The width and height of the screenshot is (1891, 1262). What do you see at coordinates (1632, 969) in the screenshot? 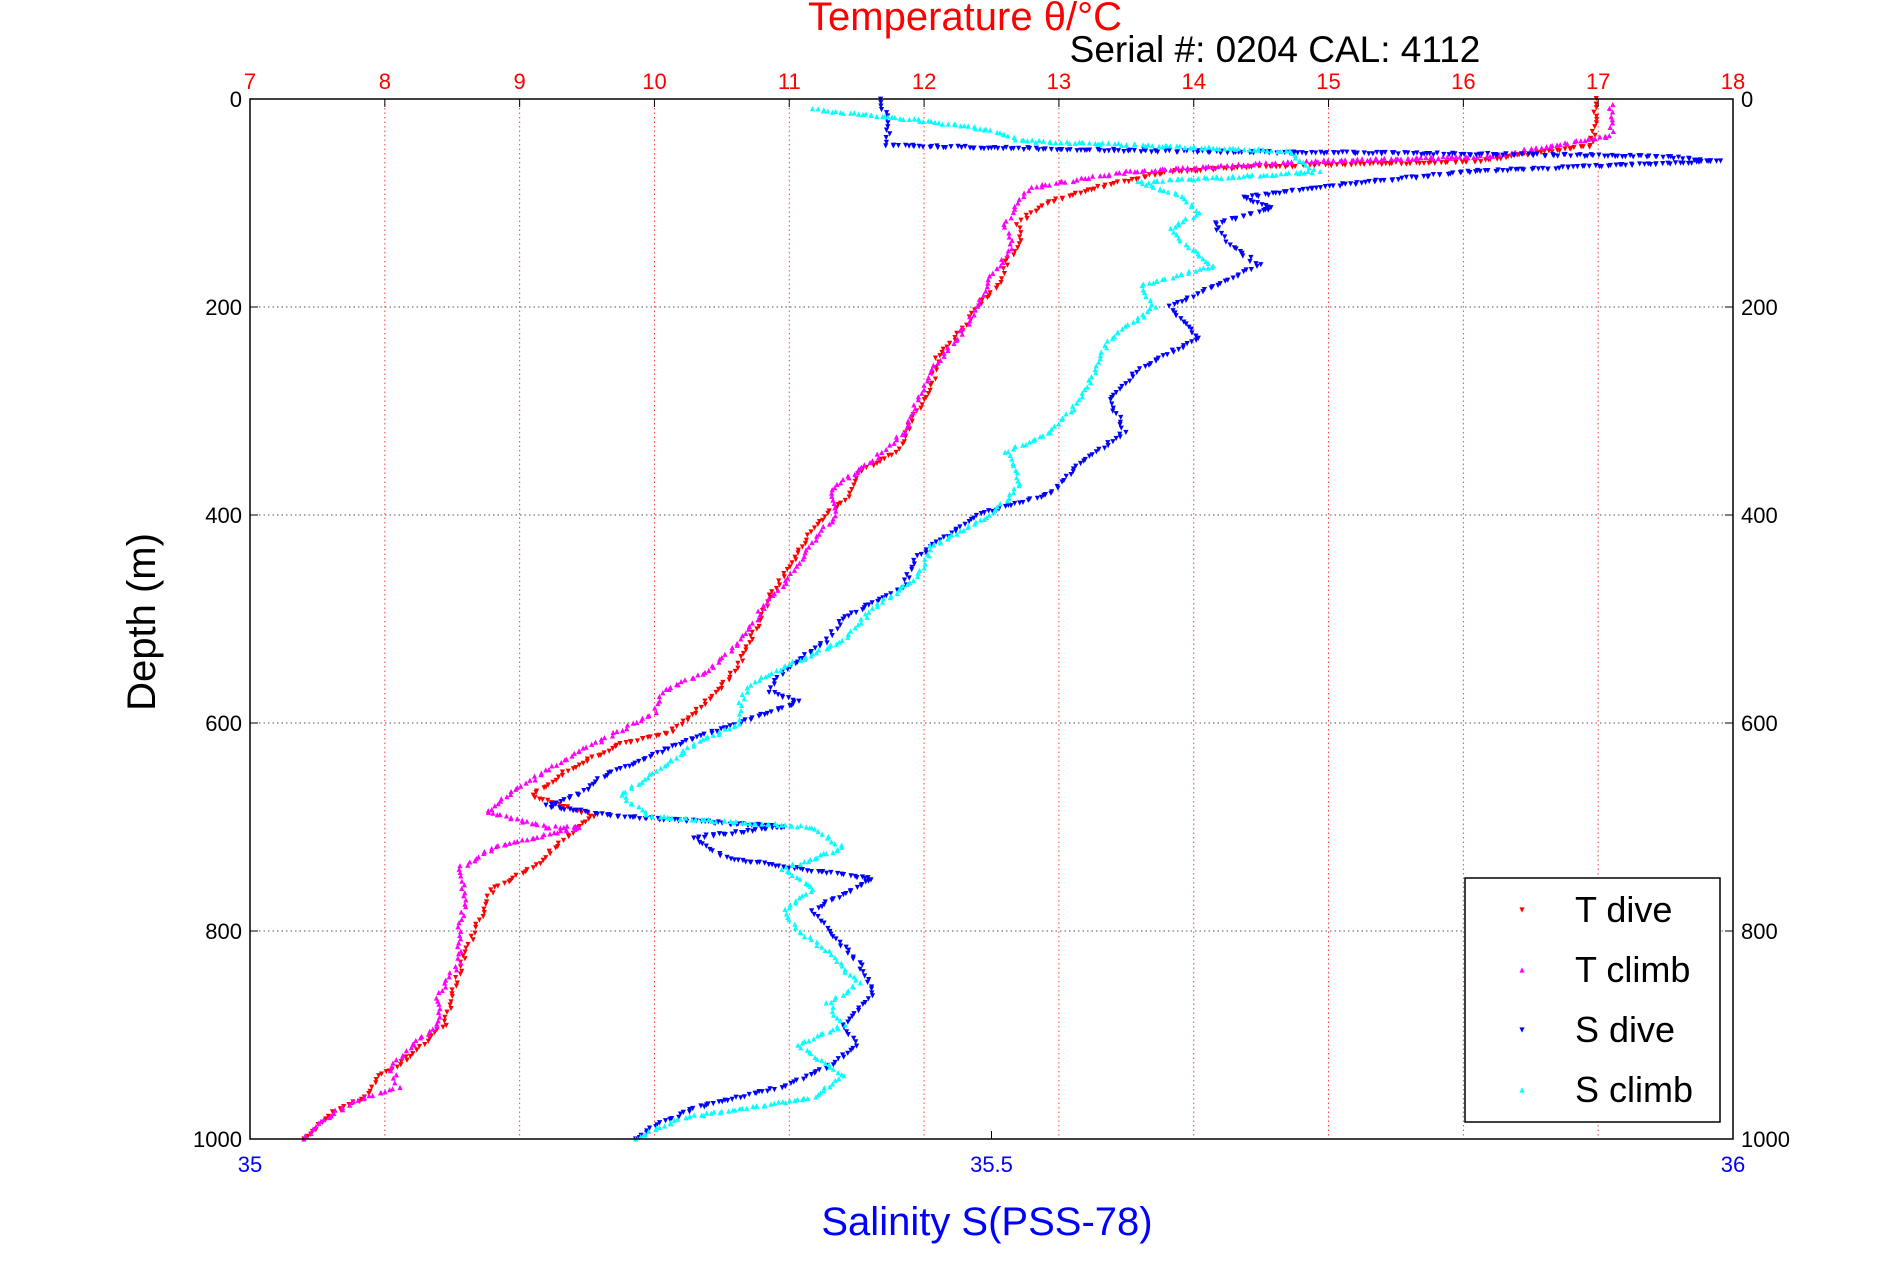
I see `legend-label: T climb` at bounding box center [1632, 969].